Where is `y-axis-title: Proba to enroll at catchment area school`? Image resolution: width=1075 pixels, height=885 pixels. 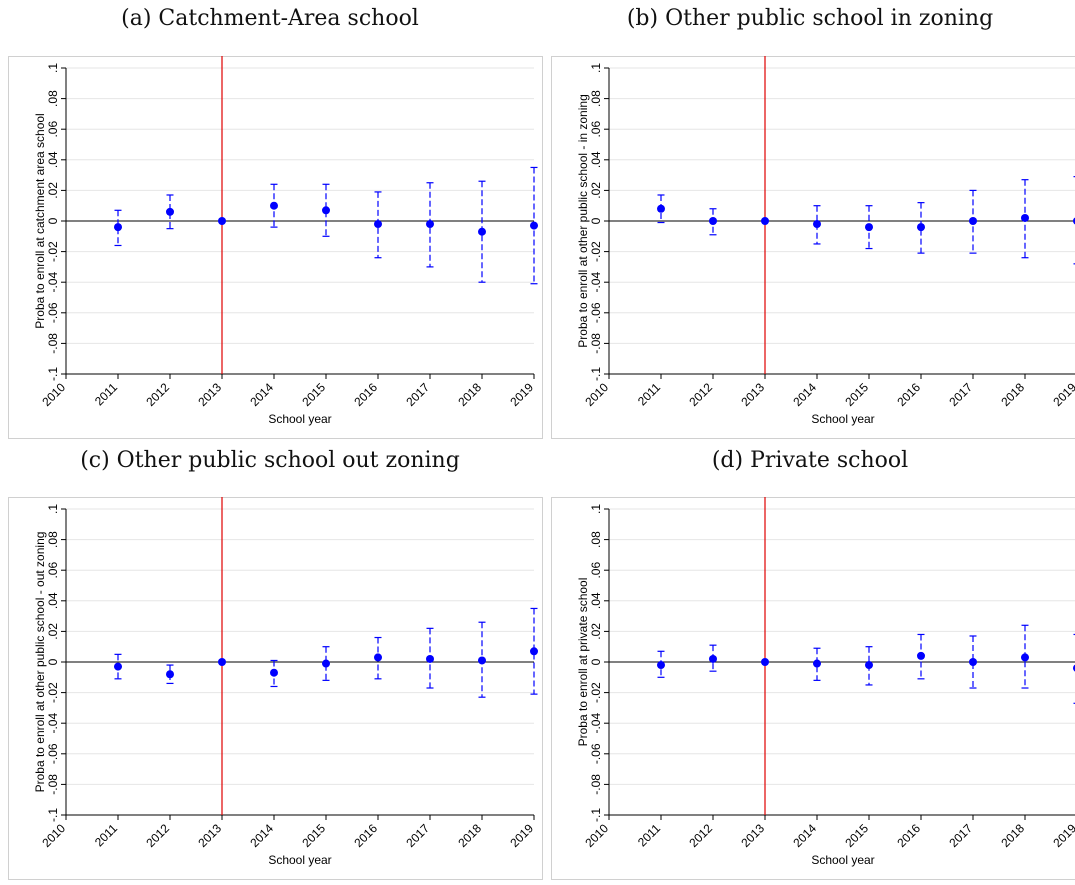 y-axis-title: Proba to enroll at catchment area school is located at coordinates (40, 220).